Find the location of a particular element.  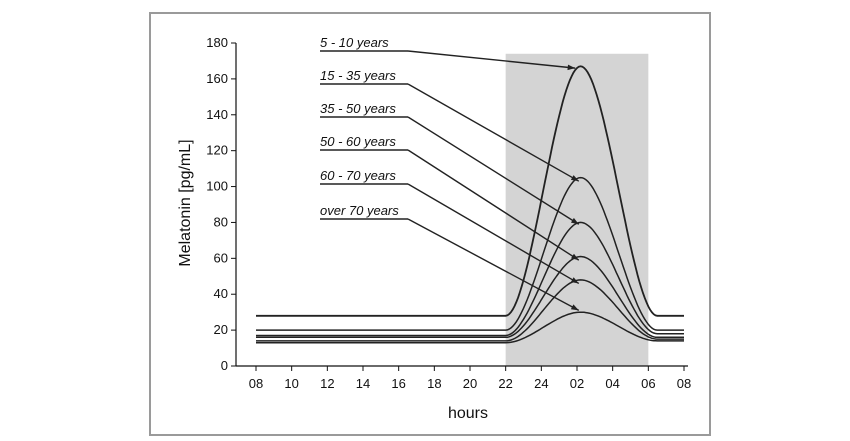

x-tick-label: 12 is located at coordinates (327, 383).